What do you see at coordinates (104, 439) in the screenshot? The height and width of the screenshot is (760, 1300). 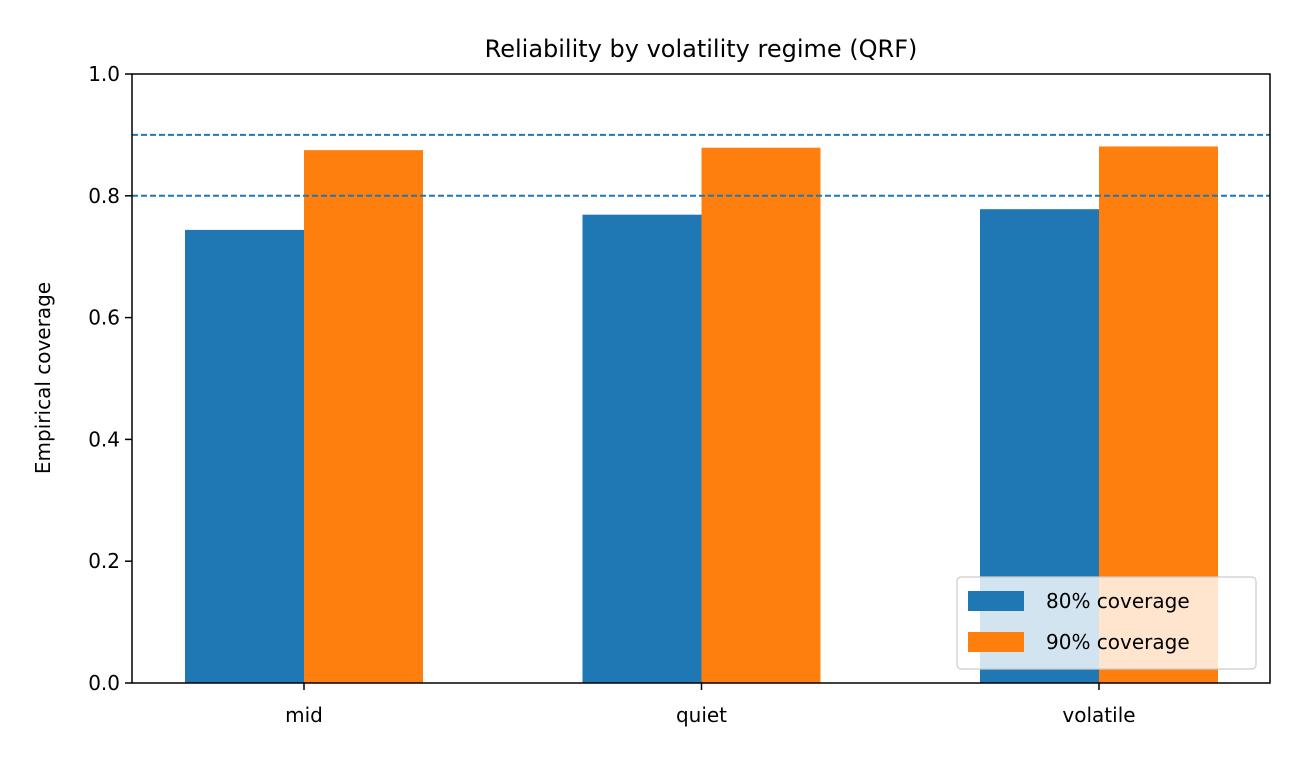 I see `y-tick-label: 0.4` at bounding box center [104, 439].